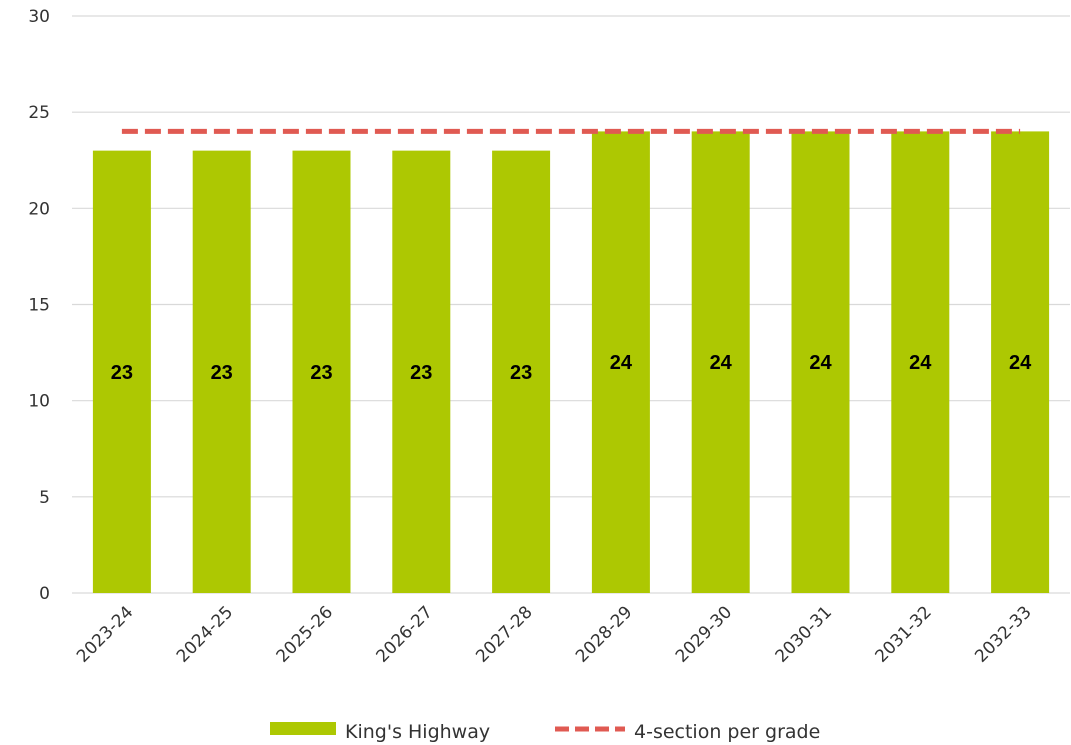  Describe the element at coordinates (571, 368) in the screenshot. I see `data-labels: 23 23 23 23 23 24 24 24 24 24` at that location.